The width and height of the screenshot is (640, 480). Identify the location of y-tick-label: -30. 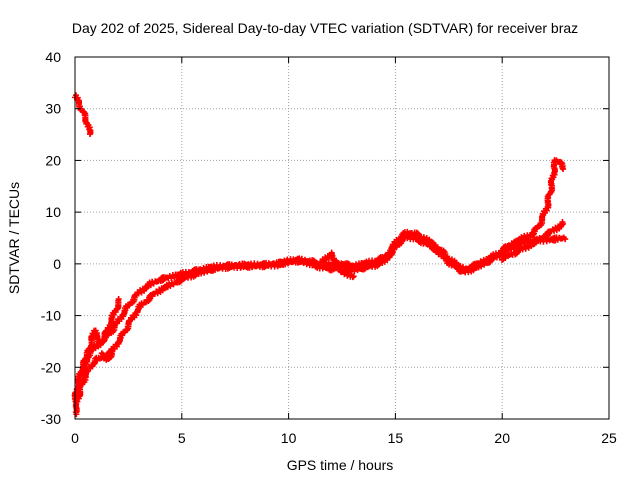
(51, 419).